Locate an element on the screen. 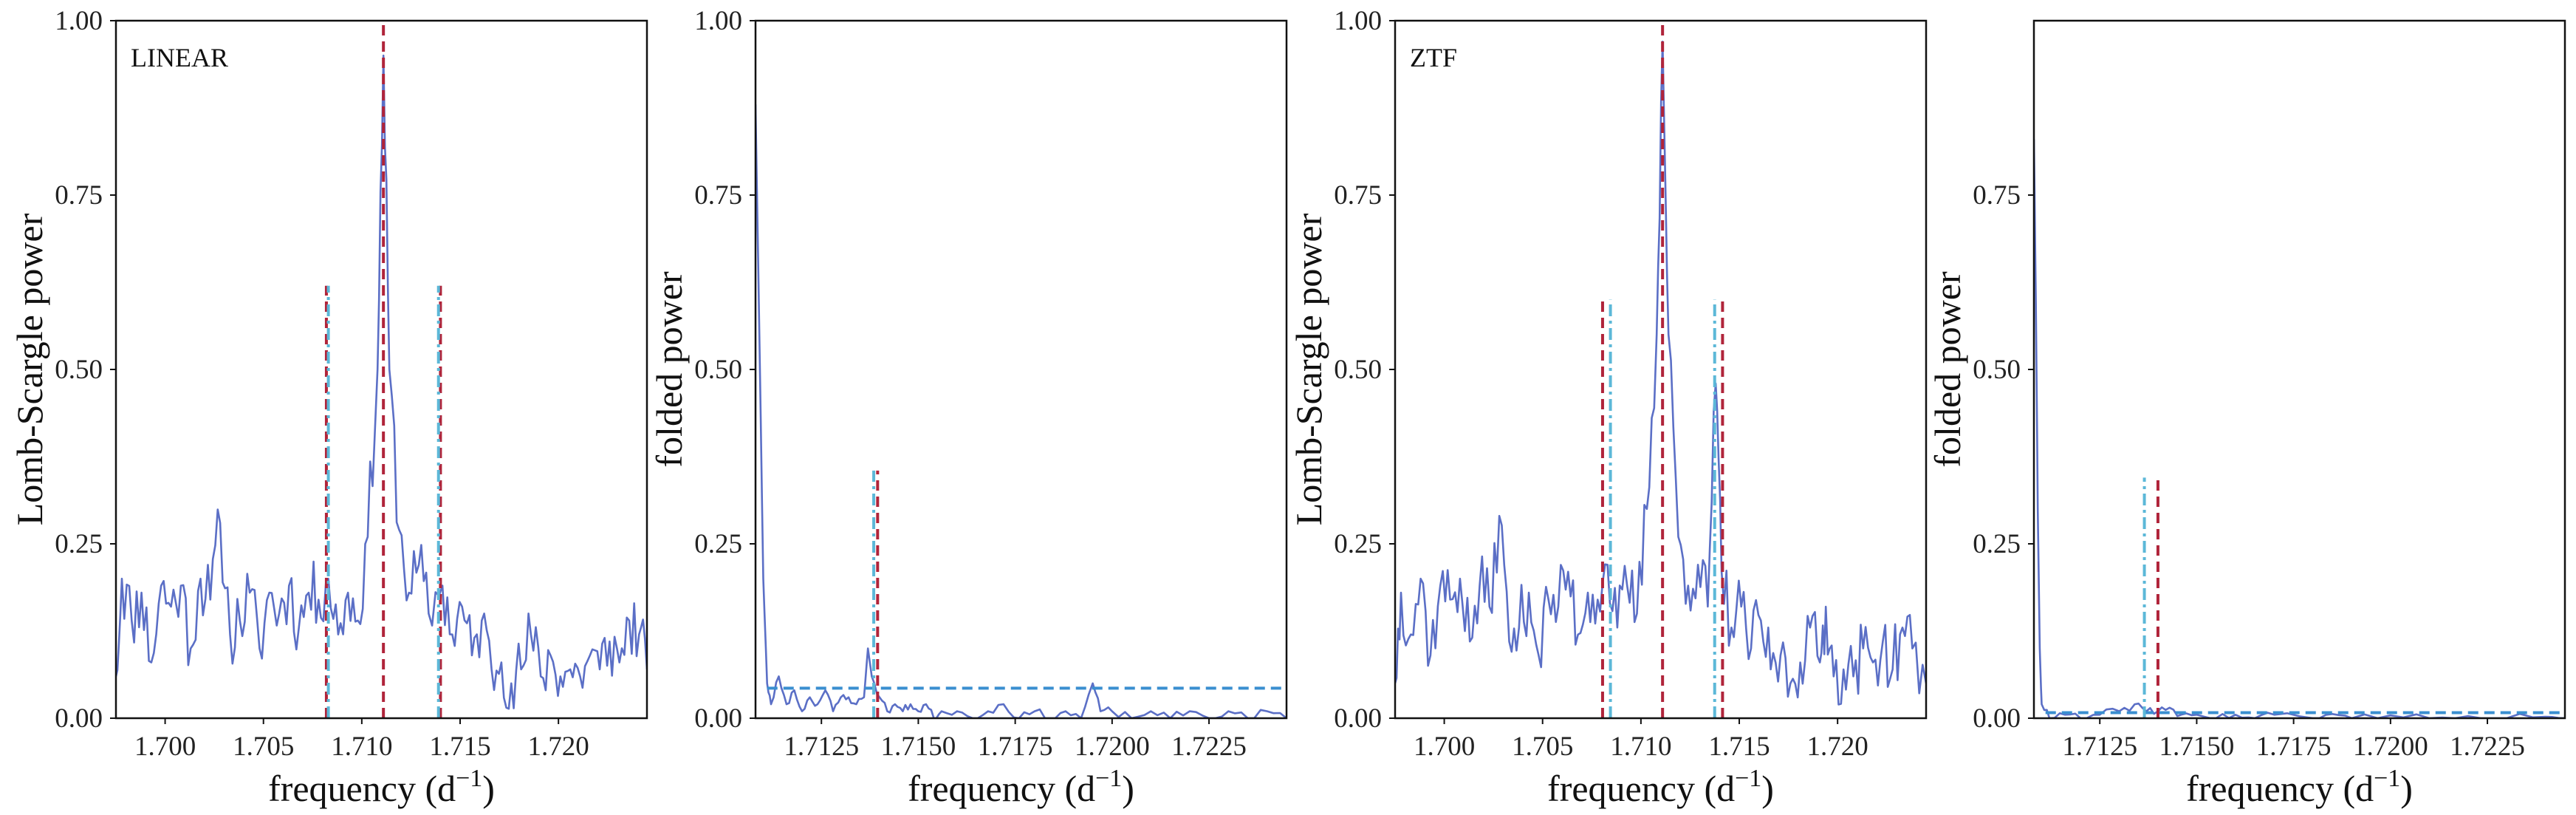 The width and height of the screenshot is (2576, 815). panel-survey-label: ZTF is located at coordinates (1433, 57).